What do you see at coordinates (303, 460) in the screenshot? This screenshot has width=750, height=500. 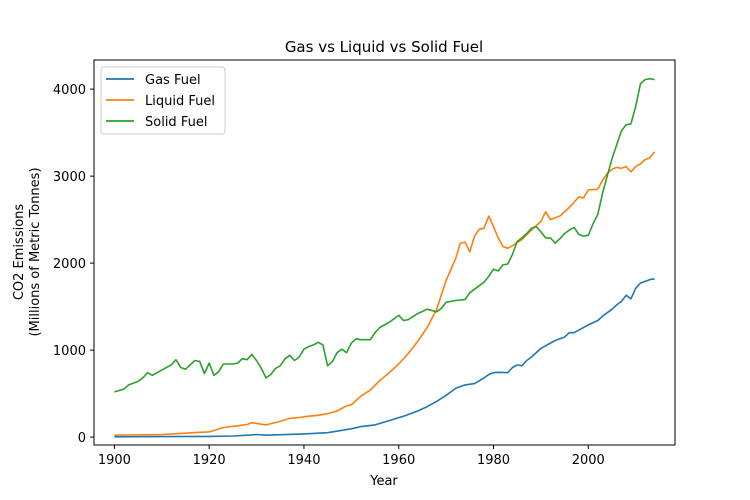 I see `x-tick-label: 1940` at bounding box center [303, 460].